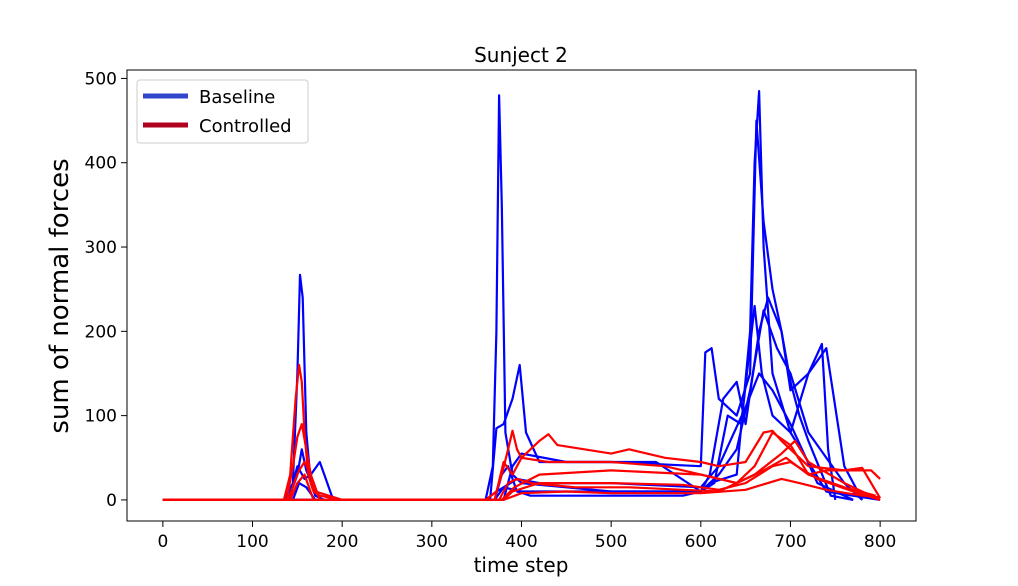 The height and width of the screenshot is (586, 1018). What do you see at coordinates (521, 542) in the screenshot?
I see `x-tick-label: 400` at bounding box center [521, 542].